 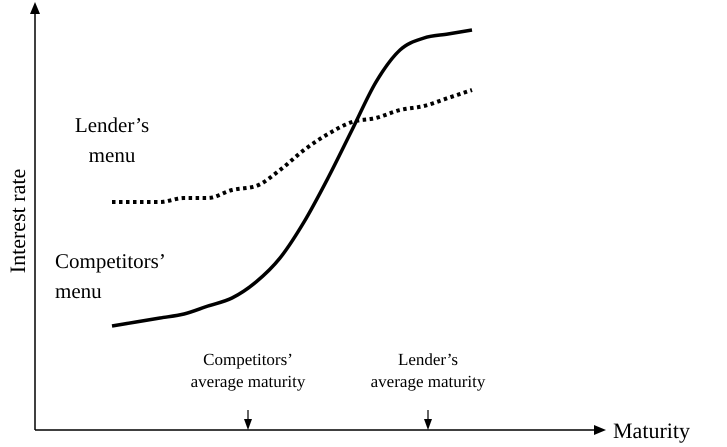 What do you see at coordinates (248, 370) in the screenshot?
I see `annotation: Competitors’ average maturity` at bounding box center [248, 370].